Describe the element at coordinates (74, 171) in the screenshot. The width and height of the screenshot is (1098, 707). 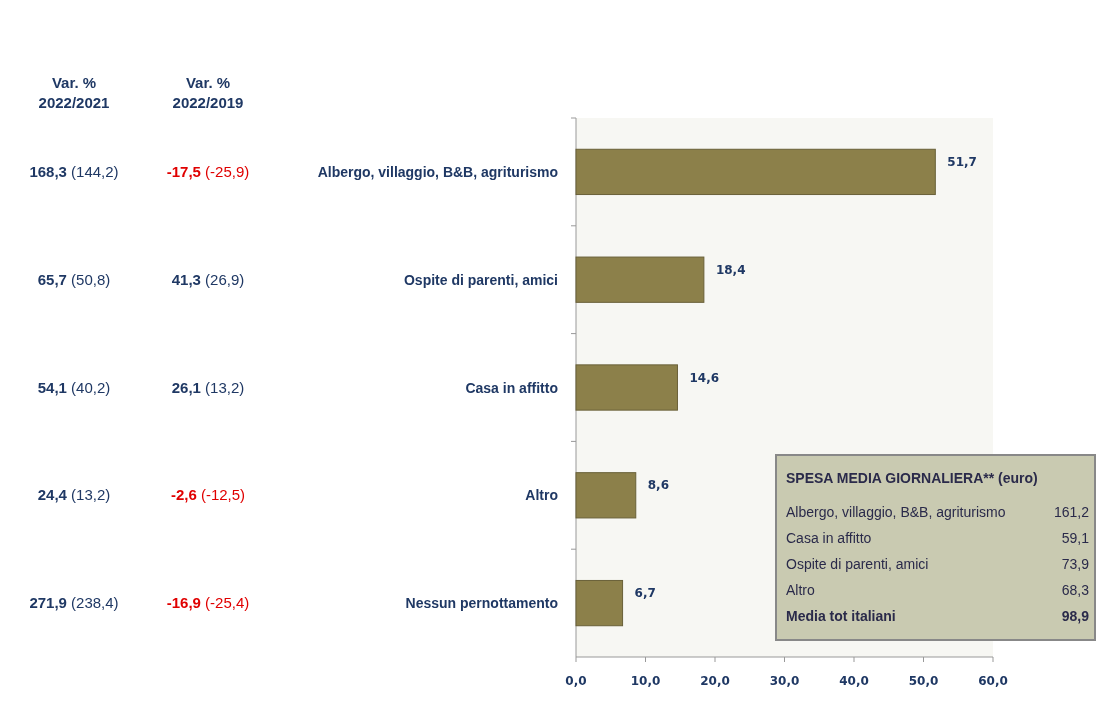
I see `text: 168,3 (144,2)` at that location.